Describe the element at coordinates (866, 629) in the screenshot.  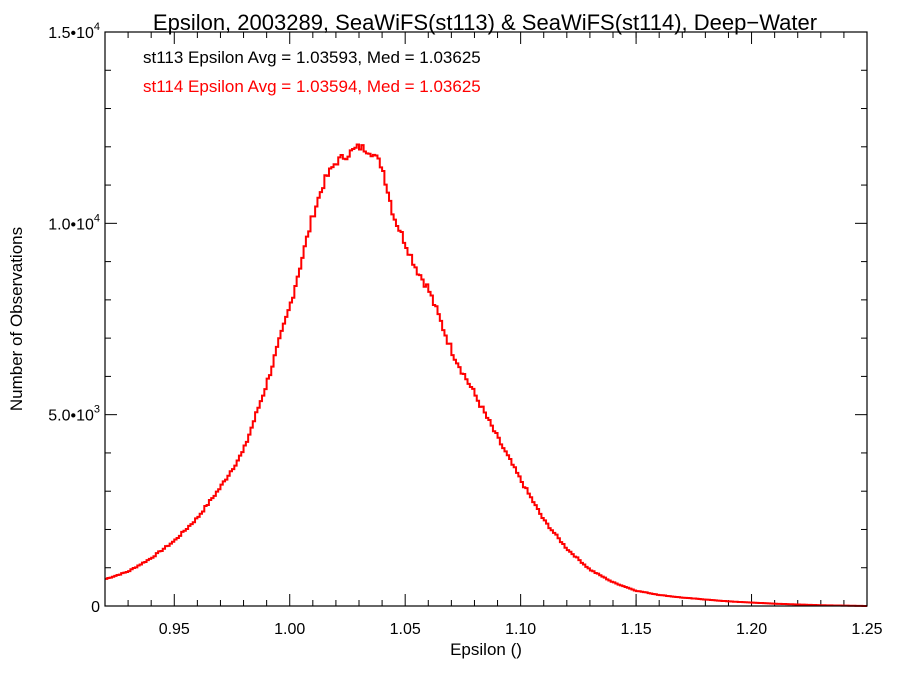
I see `x-tick-label: 1.25` at that location.